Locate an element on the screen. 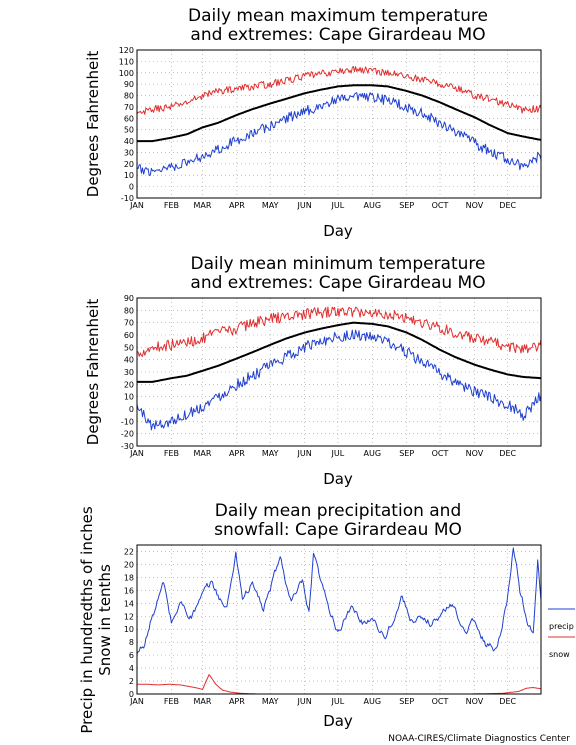  y-tick-label: 110 is located at coordinates (126, 61).